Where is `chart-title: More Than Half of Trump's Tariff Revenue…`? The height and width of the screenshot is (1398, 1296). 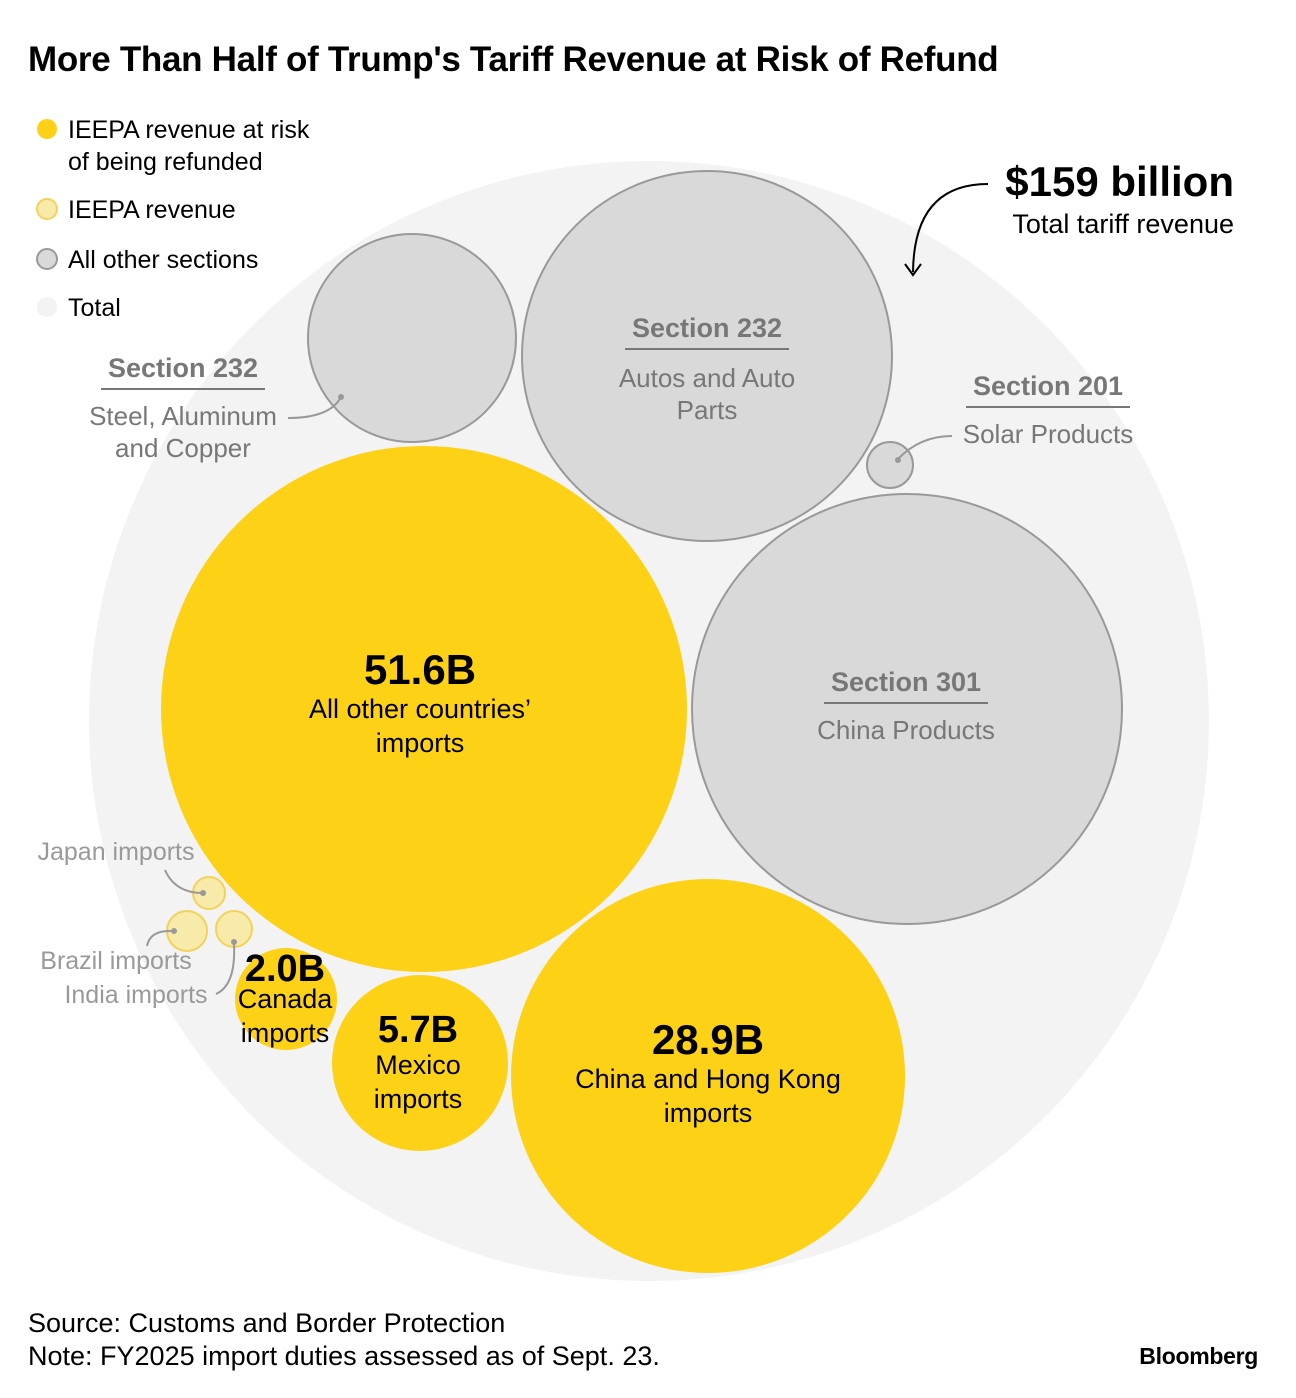
chart-title: More Than Half of Trump's Tariff Revenue… is located at coordinates (513, 59).